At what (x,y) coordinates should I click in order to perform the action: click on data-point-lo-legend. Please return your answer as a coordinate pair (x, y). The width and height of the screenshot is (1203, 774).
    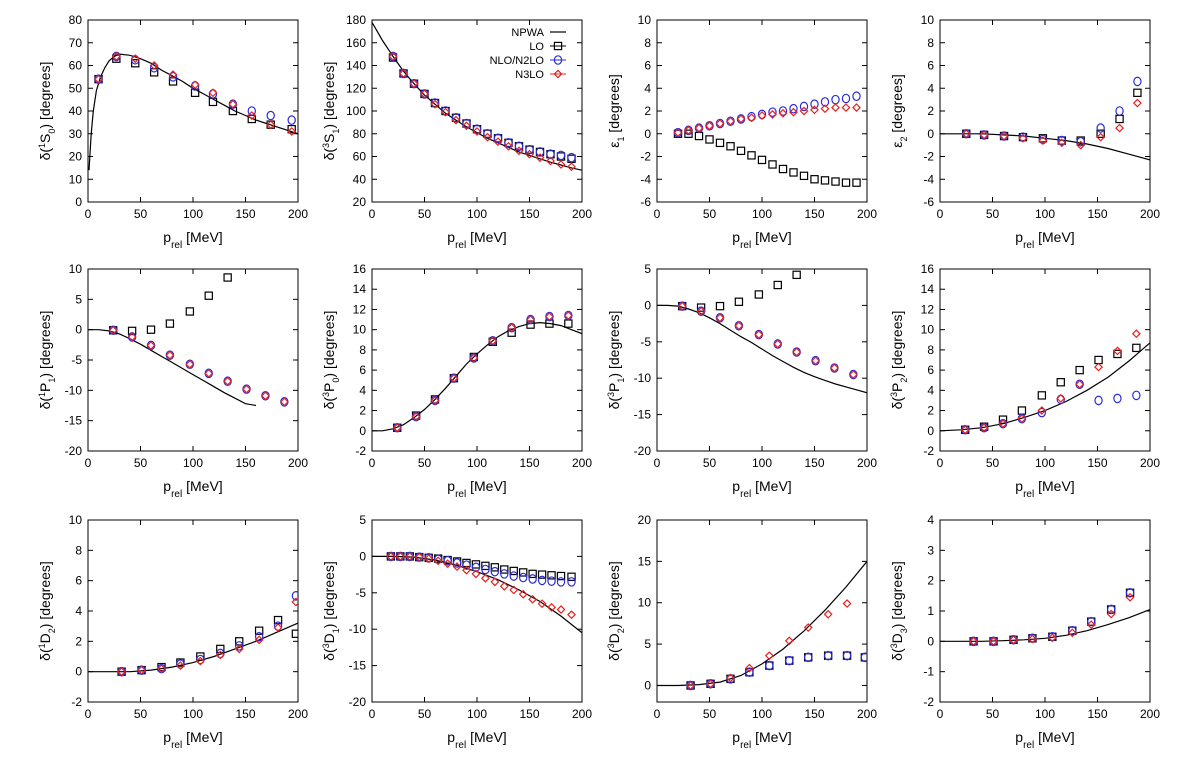
    Looking at the image, I should click on (558, 46).